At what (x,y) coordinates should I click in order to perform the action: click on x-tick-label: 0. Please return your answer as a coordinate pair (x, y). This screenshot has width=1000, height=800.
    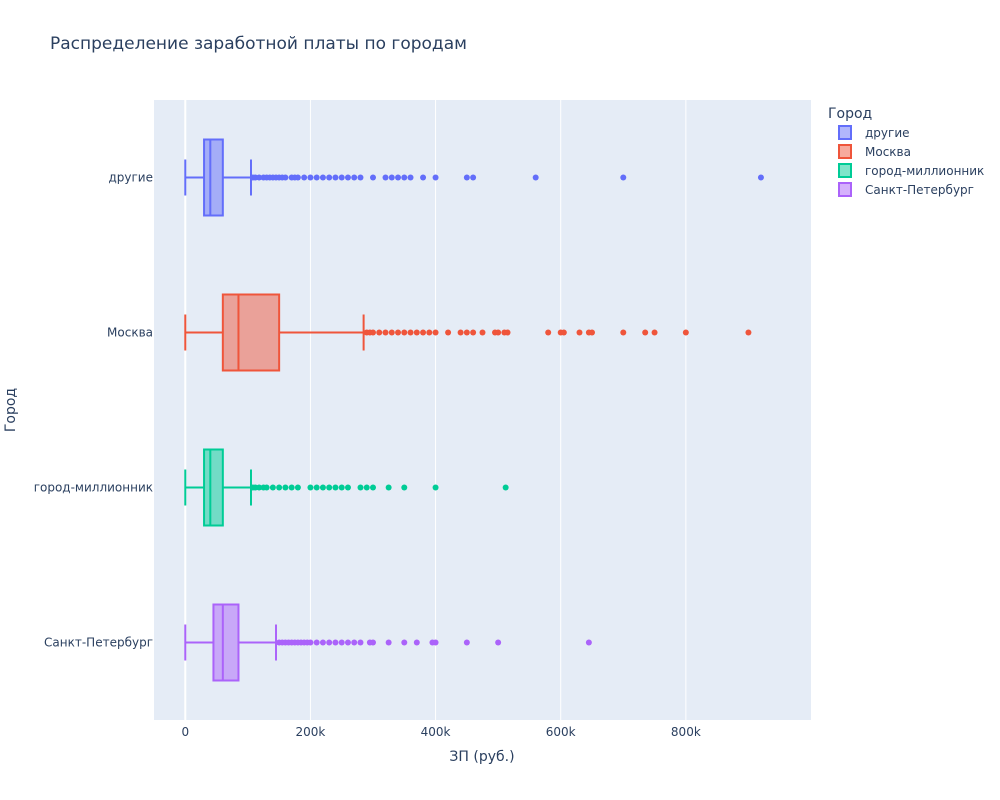
    Looking at the image, I should click on (185, 732).